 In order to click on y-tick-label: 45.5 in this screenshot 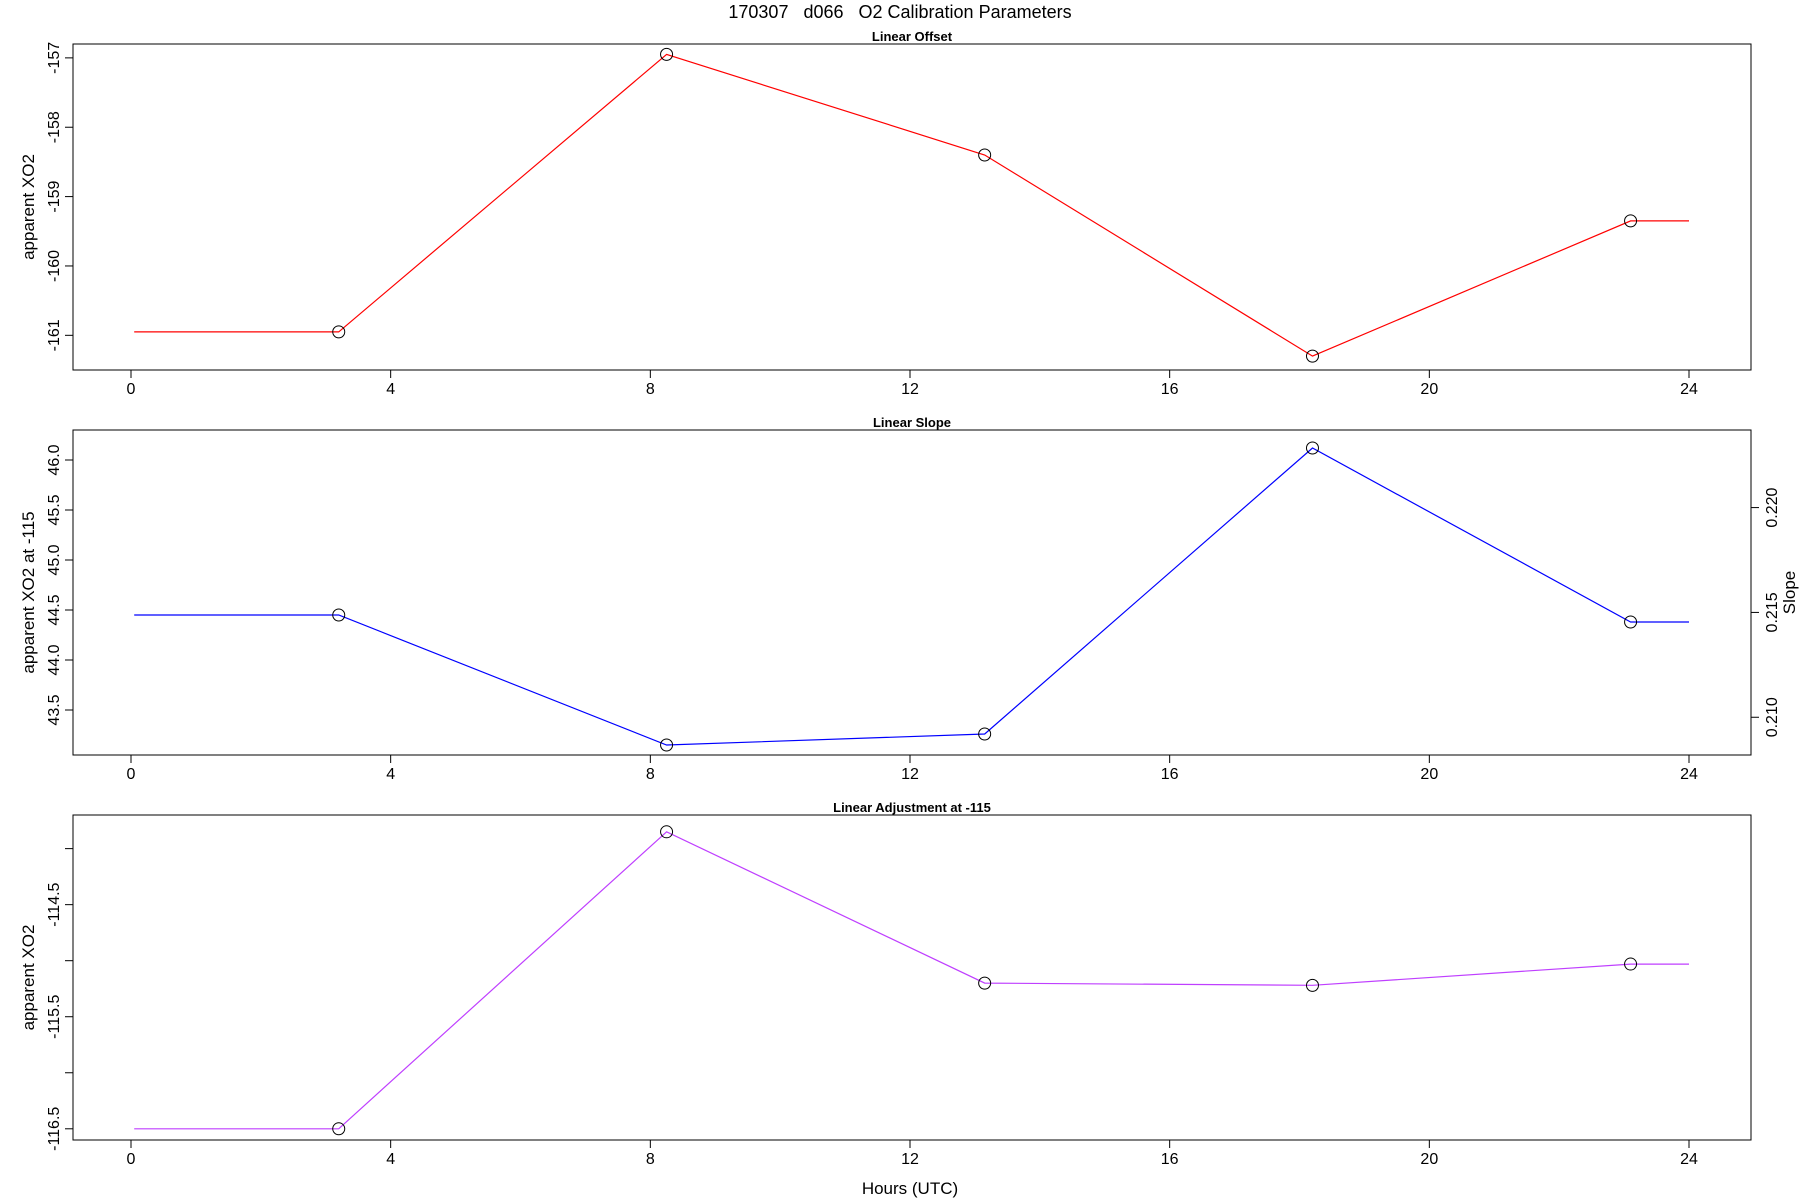, I will do `click(54, 509)`.